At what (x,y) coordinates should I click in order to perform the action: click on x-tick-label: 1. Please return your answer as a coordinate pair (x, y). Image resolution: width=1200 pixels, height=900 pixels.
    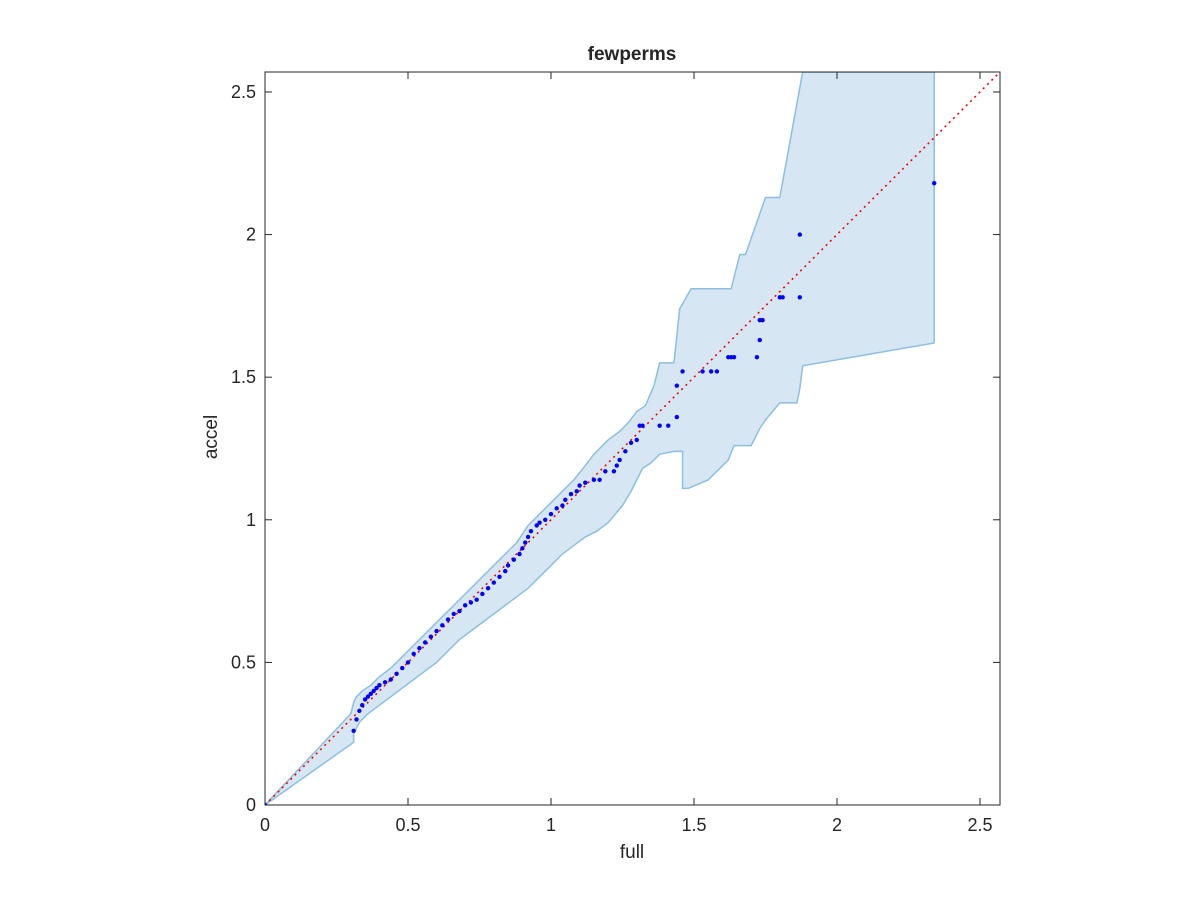
    Looking at the image, I should click on (551, 825).